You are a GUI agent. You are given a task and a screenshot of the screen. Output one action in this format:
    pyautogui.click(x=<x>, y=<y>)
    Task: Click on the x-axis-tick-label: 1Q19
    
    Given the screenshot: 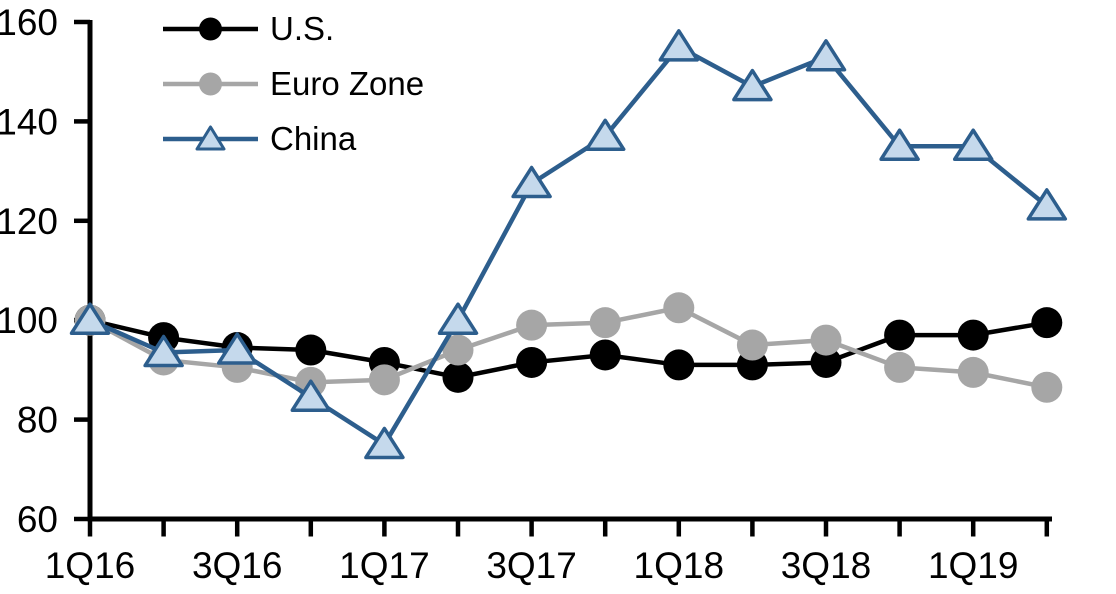 What is the action you would take?
    pyautogui.click(x=973, y=565)
    